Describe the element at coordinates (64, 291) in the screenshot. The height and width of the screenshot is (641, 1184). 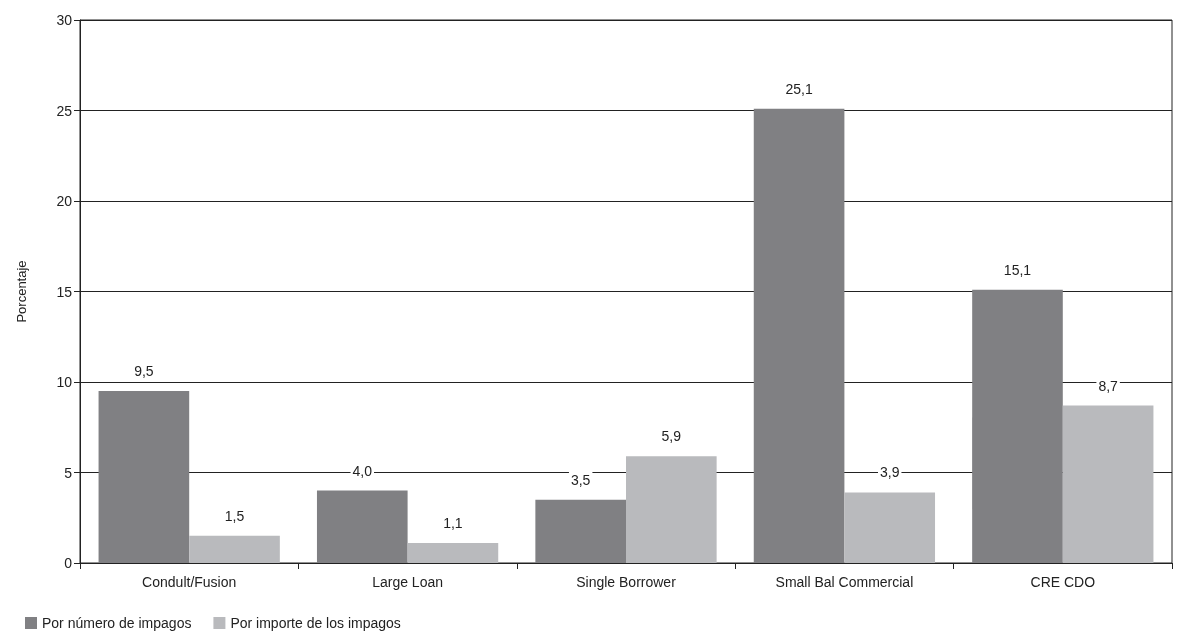
I see `y-tick-label: 15` at that location.